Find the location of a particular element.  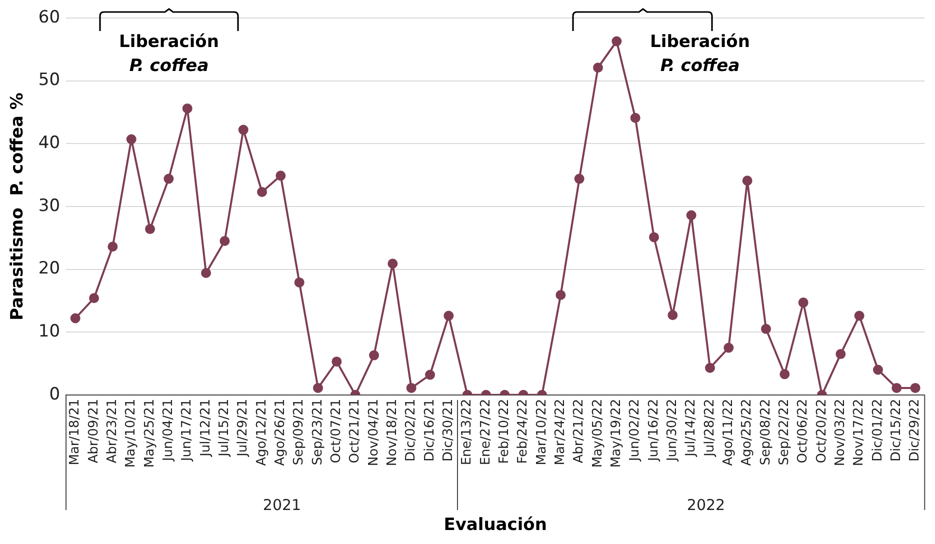

x-tick-label: Jun/16/22 is located at coordinates (654, 430).